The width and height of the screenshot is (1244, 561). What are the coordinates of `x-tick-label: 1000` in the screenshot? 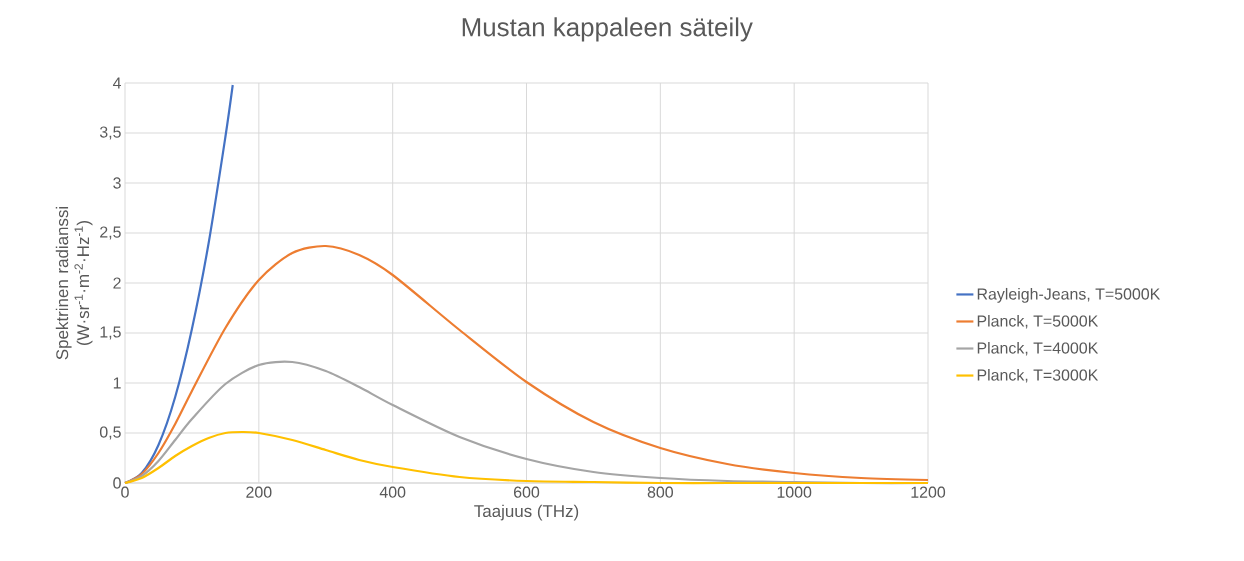 It's located at (794, 492).